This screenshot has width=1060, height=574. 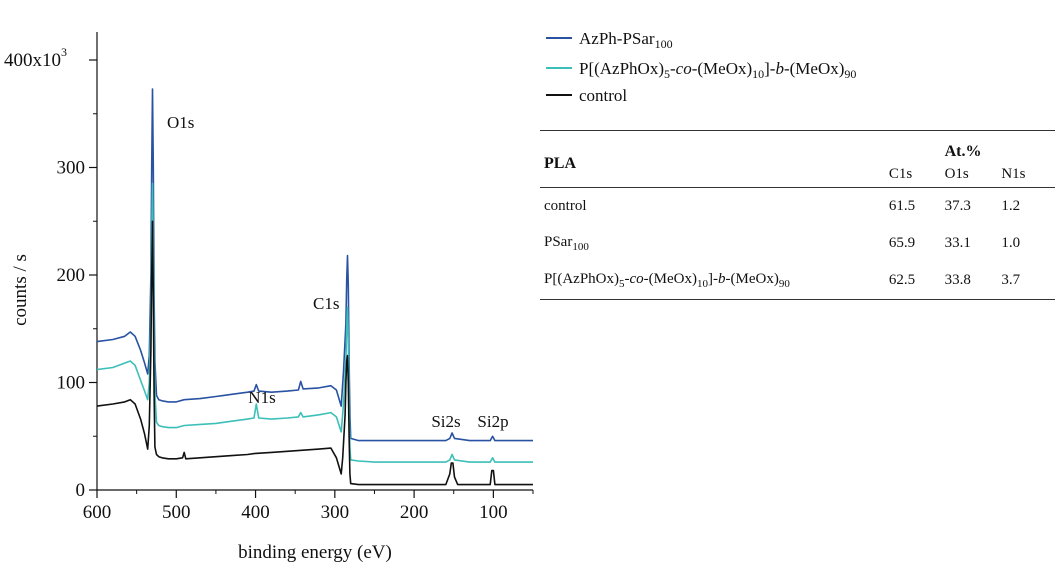 What do you see at coordinates (916, 174) in the screenshot?
I see `table-col-header-c1s: C1s` at bounding box center [916, 174].